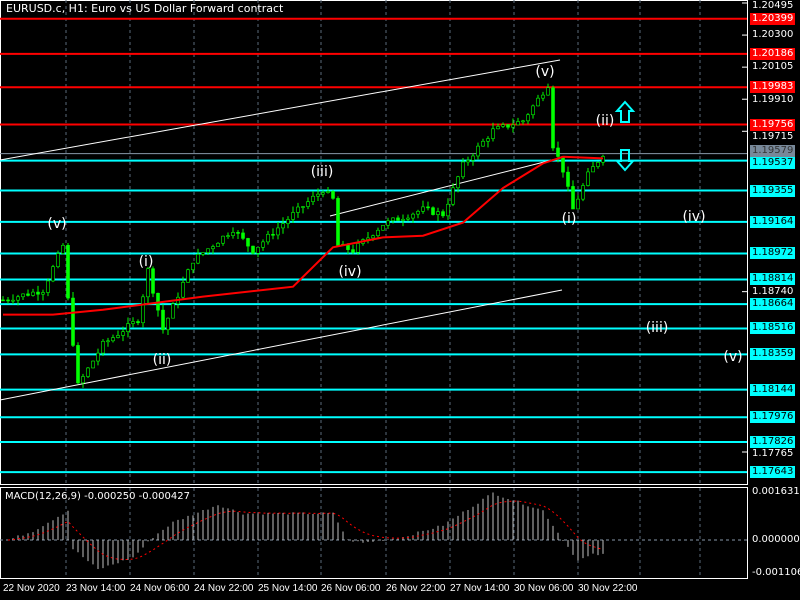 The height and width of the screenshot is (600, 800). What do you see at coordinates (625, 111) in the screenshot?
I see `arrow-up-icon` at bounding box center [625, 111].